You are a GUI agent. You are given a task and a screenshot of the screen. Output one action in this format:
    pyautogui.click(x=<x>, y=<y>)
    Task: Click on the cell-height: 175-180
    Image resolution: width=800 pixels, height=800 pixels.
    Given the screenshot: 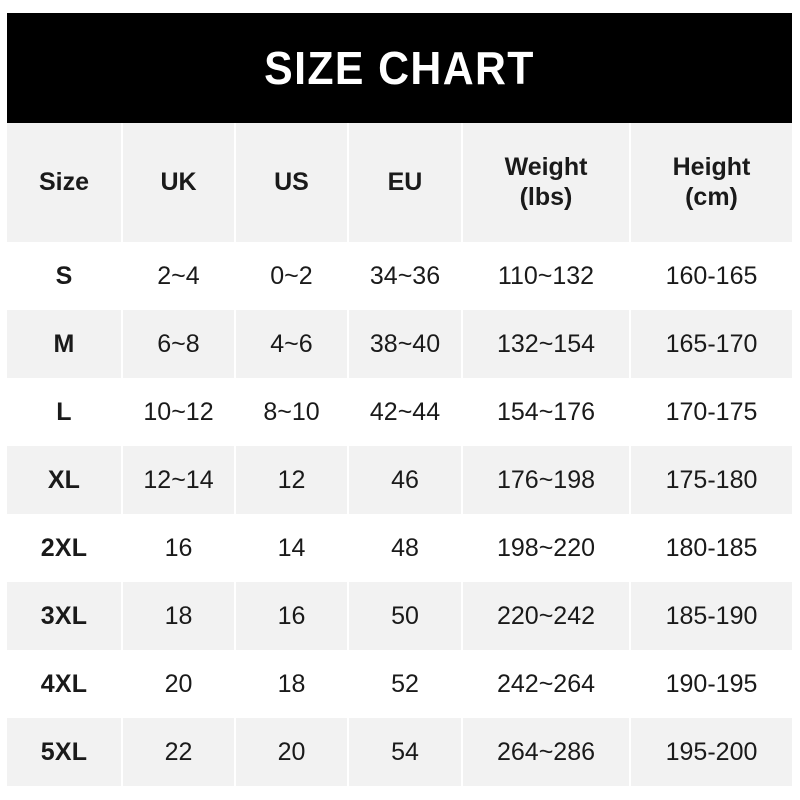 What is the action you would take?
    pyautogui.click(x=711, y=479)
    